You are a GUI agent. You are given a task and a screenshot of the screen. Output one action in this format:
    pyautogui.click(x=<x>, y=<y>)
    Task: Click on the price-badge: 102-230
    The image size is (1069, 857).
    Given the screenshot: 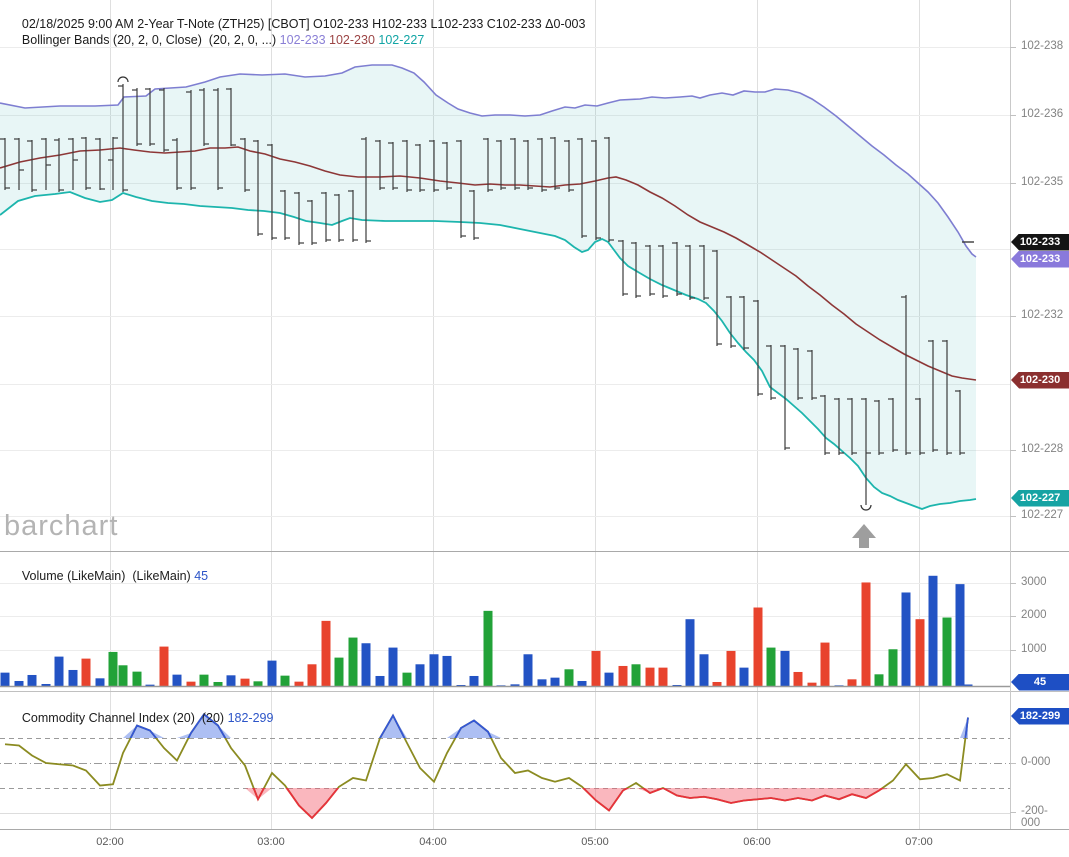 What is the action you would take?
    pyautogui.click(x=1040, y=380)
    